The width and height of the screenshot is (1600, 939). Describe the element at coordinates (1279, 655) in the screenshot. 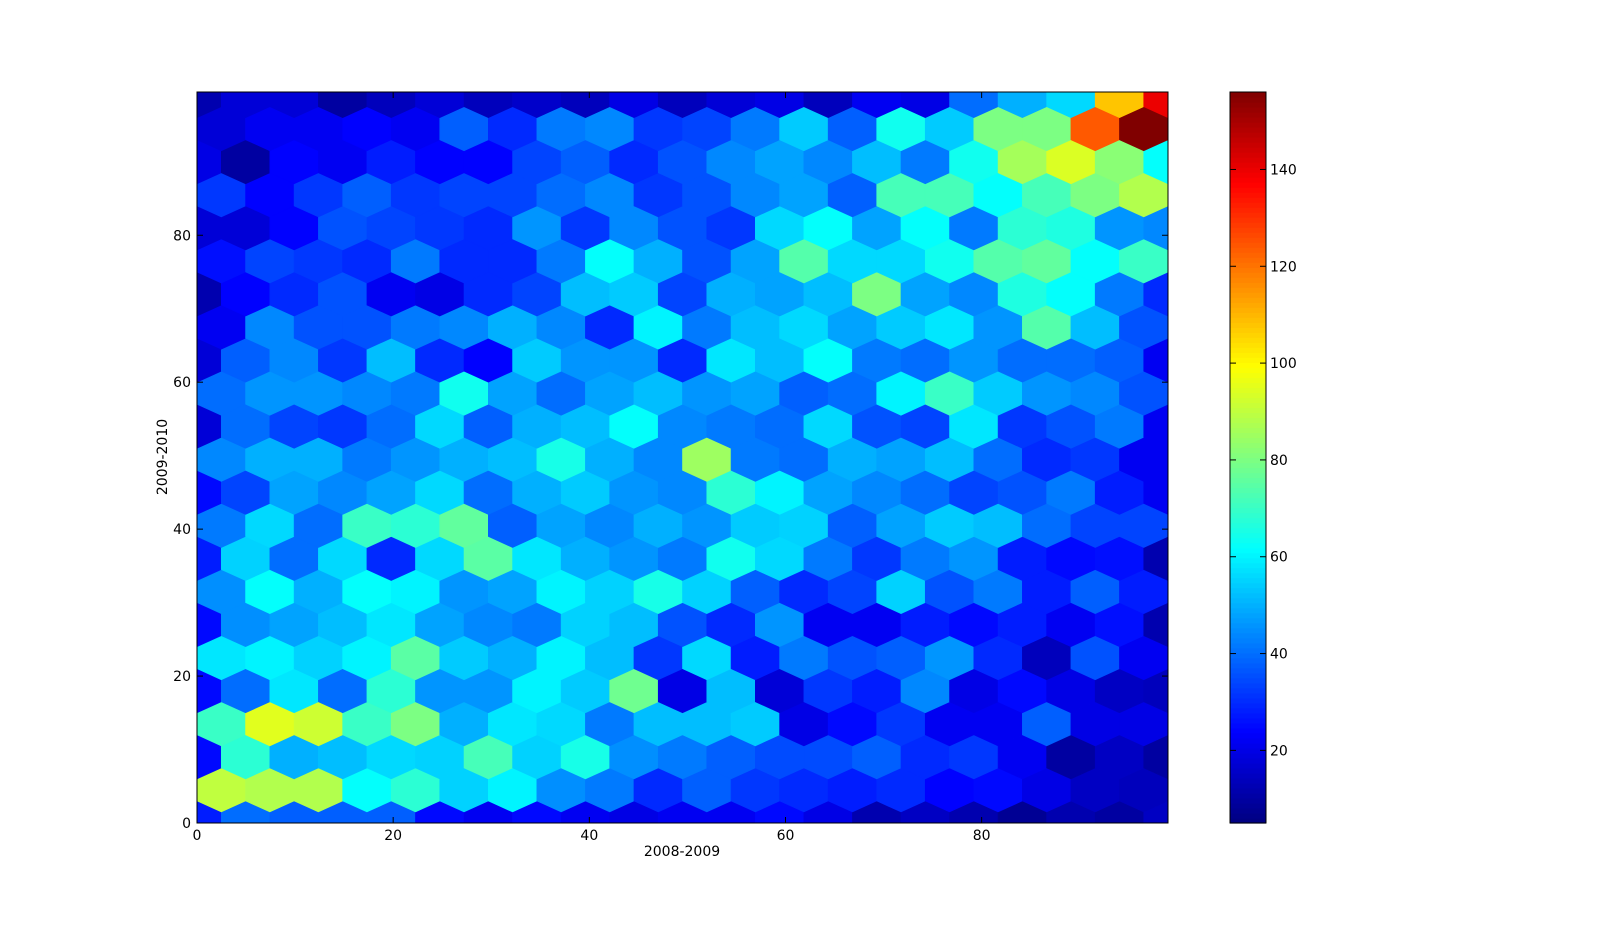

I see `colorbar-tick-label: 40` at that location.